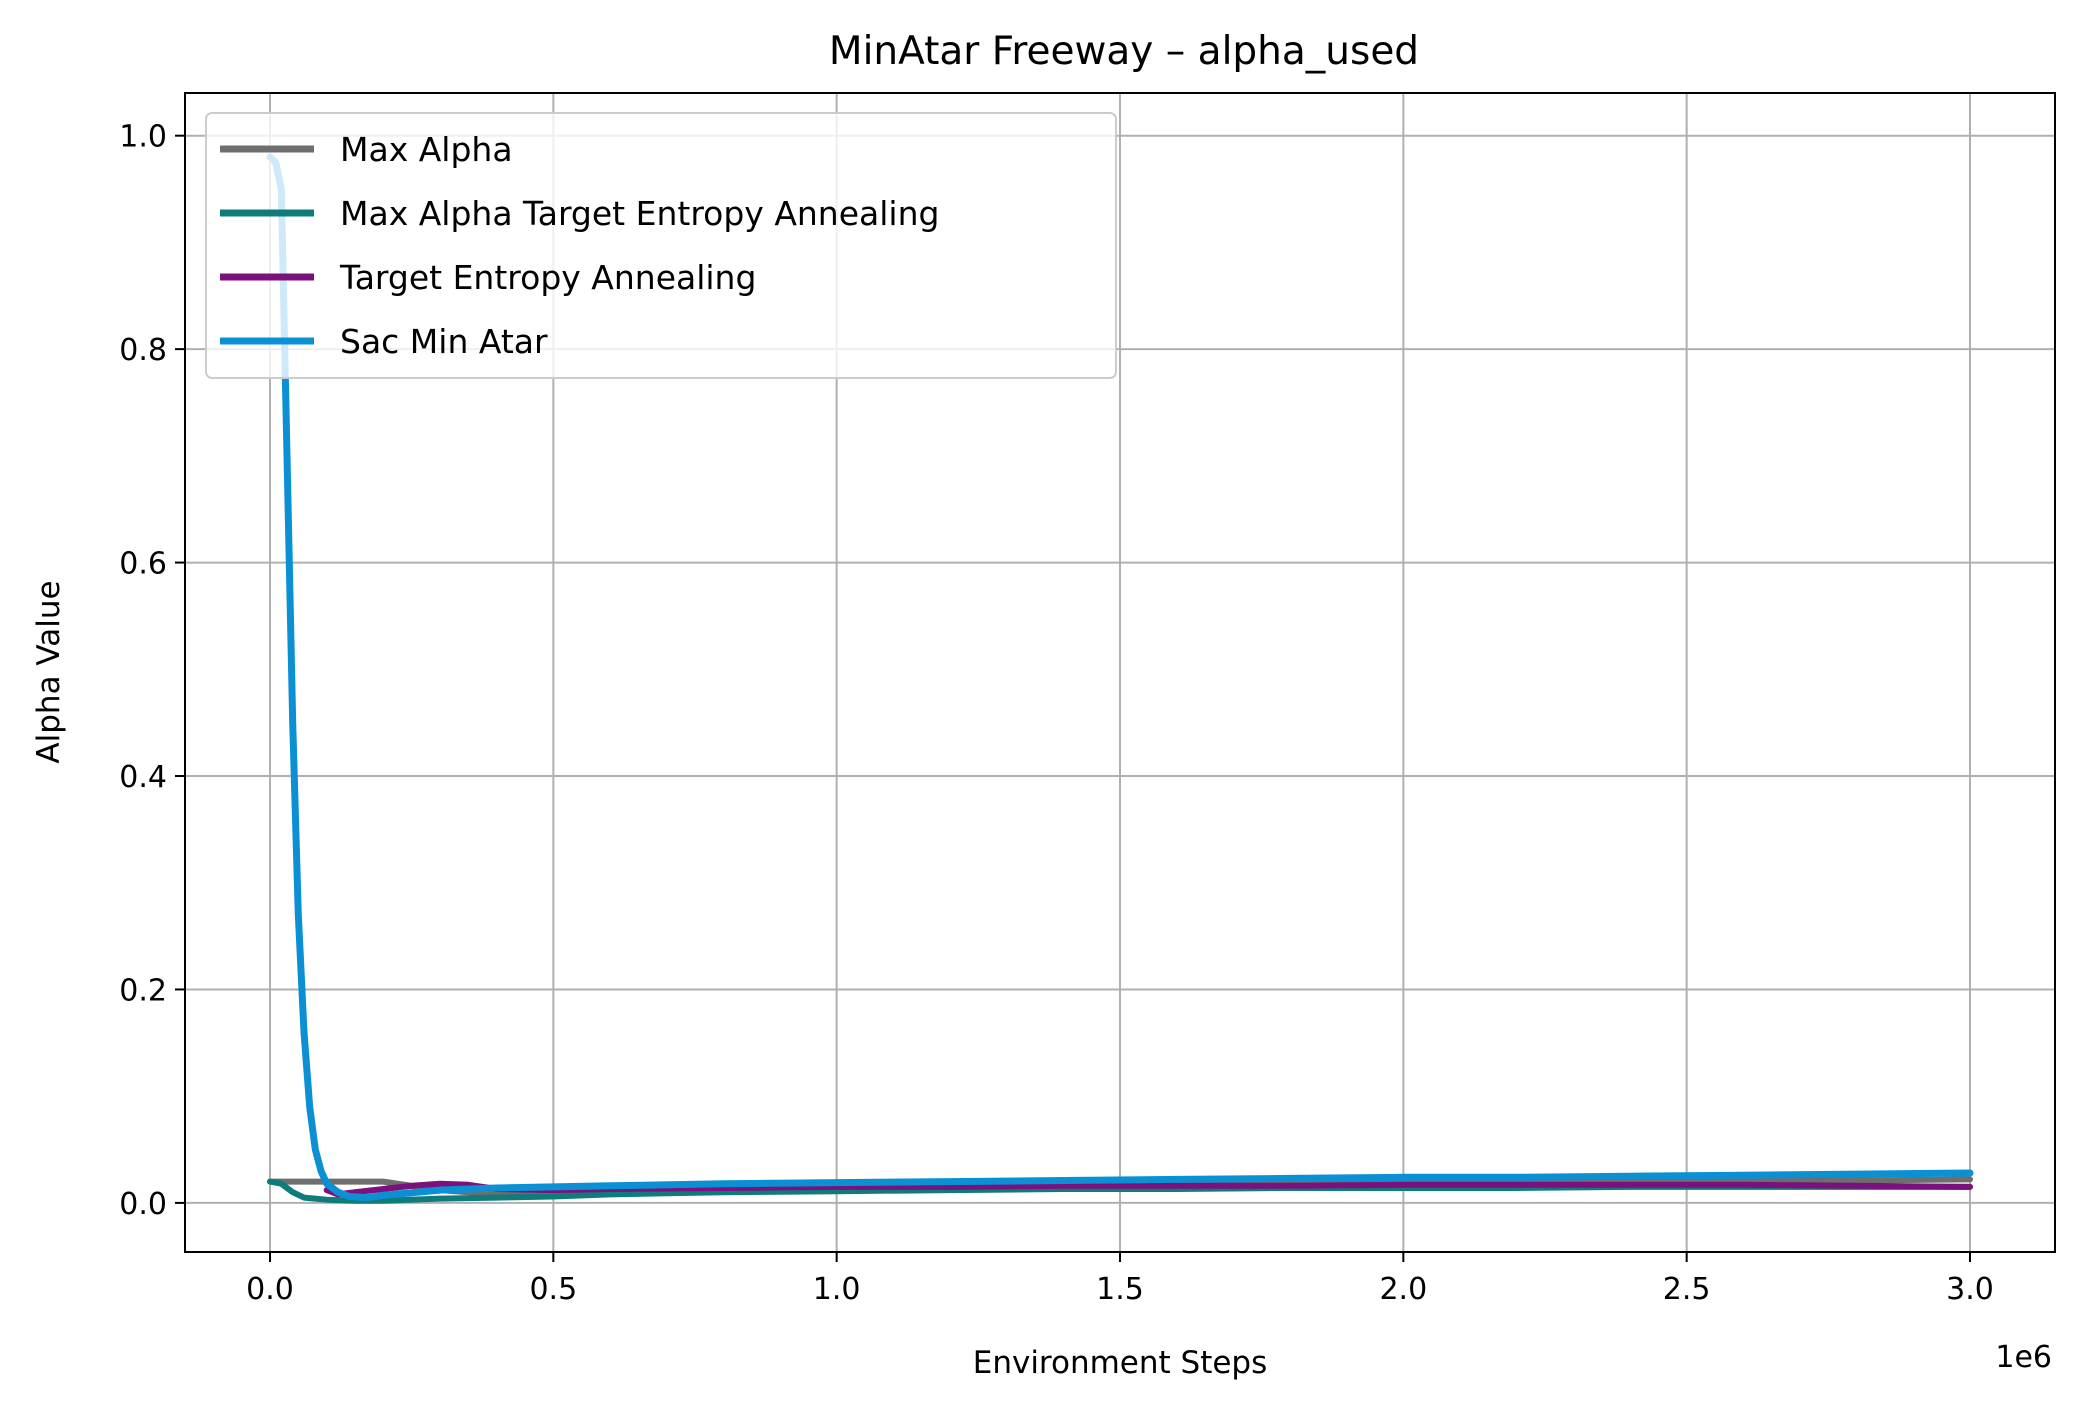  What do you see at coordinates (547, 277) in the screenshot?
I see `legend-label: Target Entropy Annealing` at bounding box center [547, 277].